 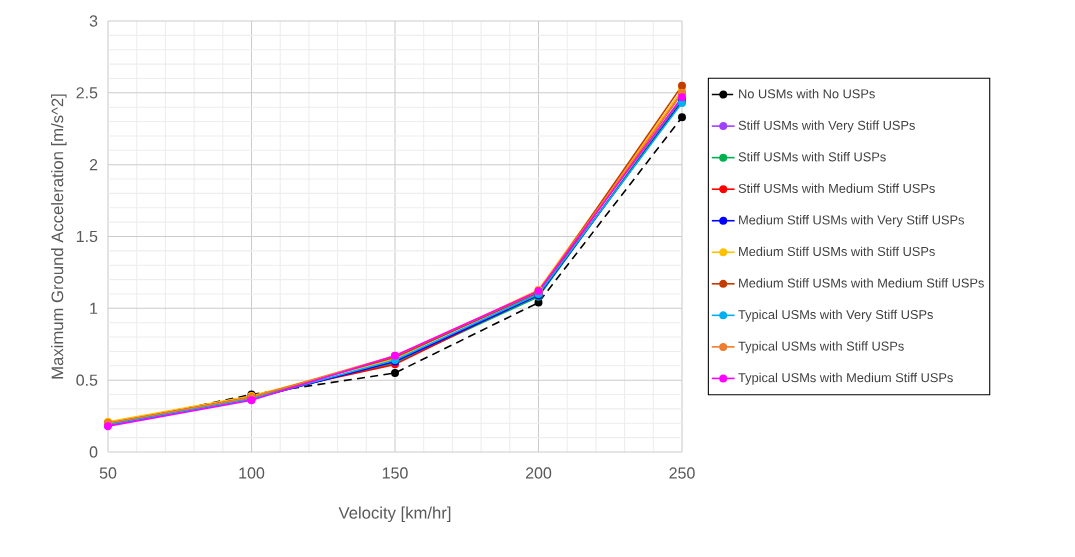 I want to click on x-tick-label: 100, so click(x=252, y=473).